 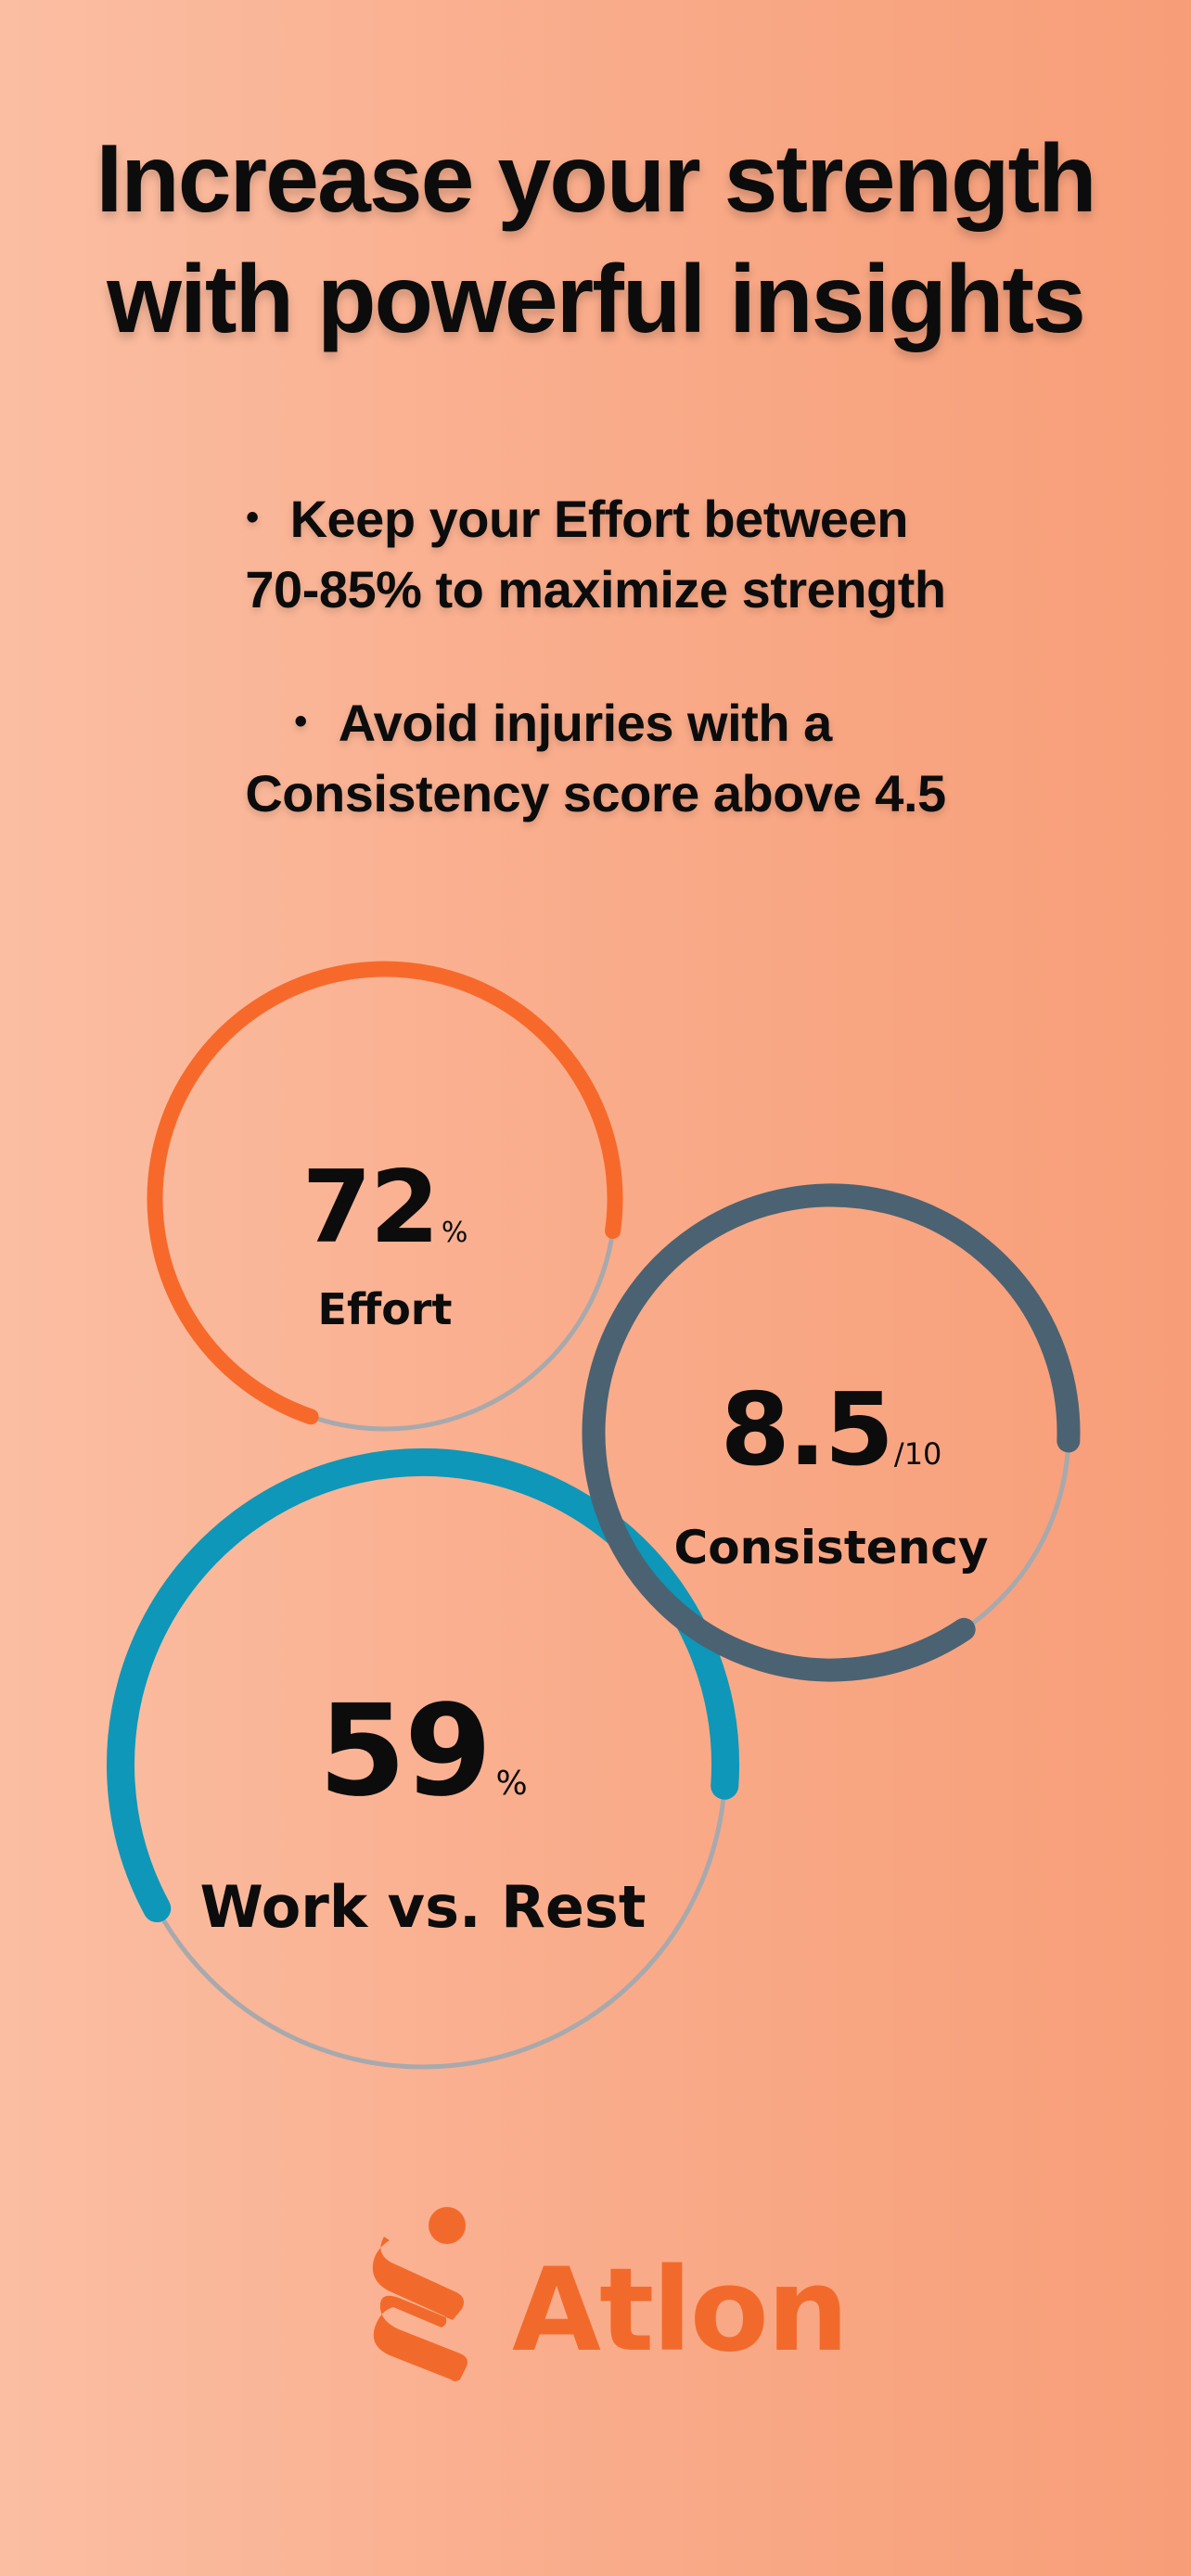 What do you see at coordinates (454, 1233) in the screenshot?
I see `effort-unit: %` at bounding box center [454, 1233].